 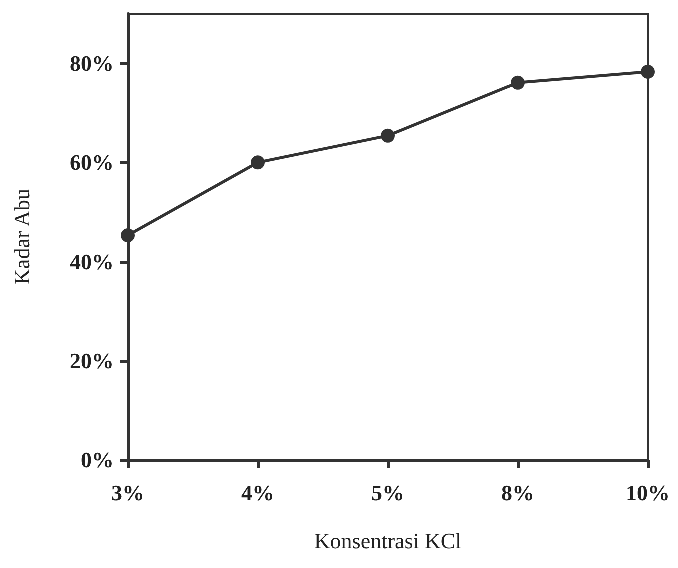 What do you see at coordinates (128, 493) in the screenshot?
I see `x-tick-label: 3%` at bounding box center [128, 493].